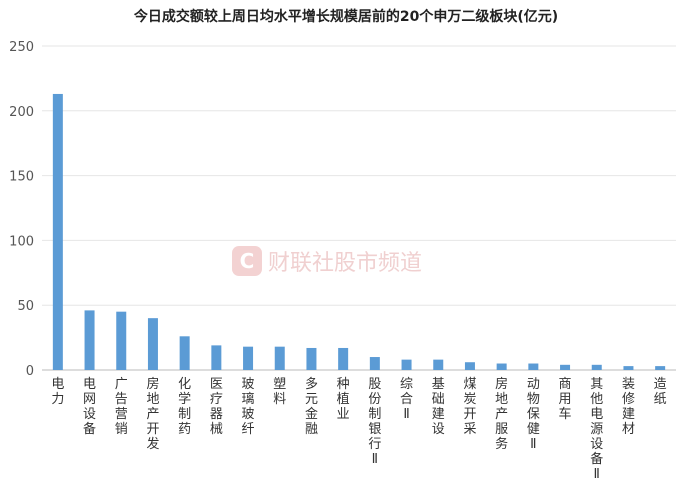 The height and width of the screenshot is (478, 692). What do you see at coordinates (501, 414) in the screenshot?
I see `x-category-label: 房地产服务` at bounding box center [501, 414].